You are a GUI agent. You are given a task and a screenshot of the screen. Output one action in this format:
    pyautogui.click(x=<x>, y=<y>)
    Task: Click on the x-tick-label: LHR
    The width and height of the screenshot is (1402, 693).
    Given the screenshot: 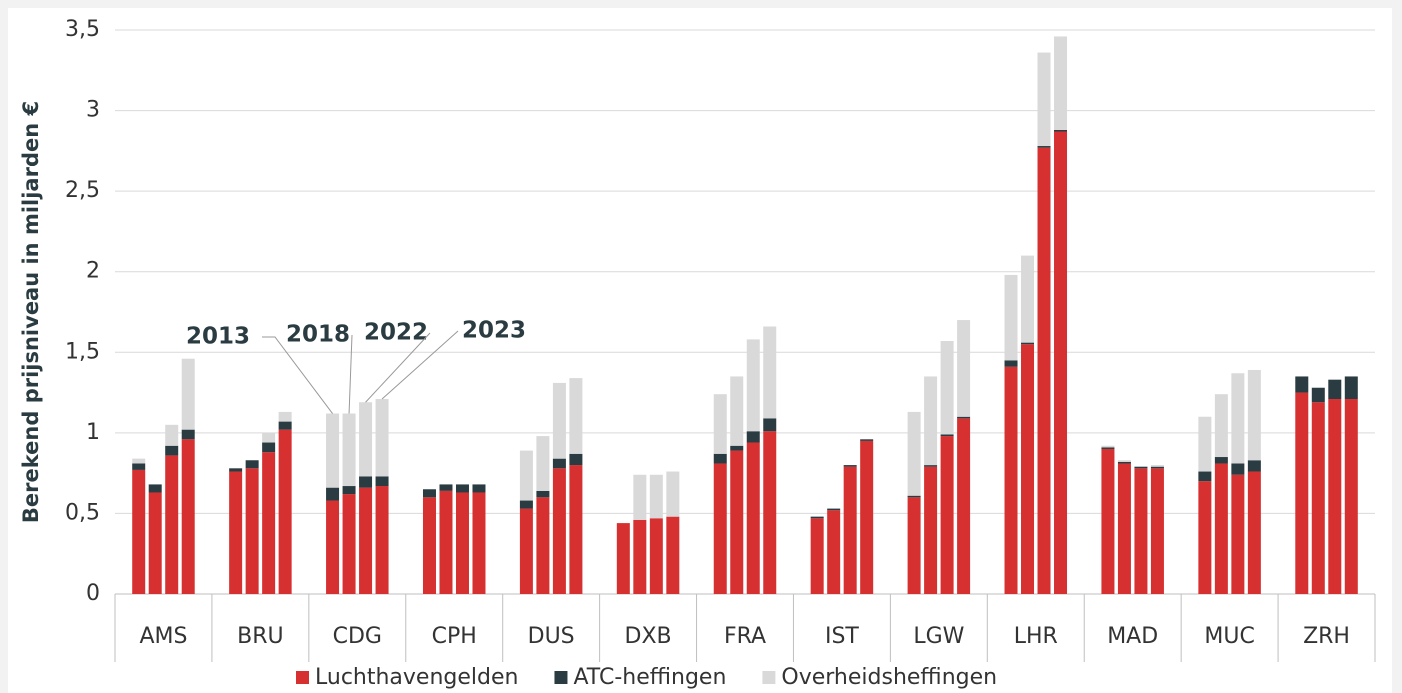 What is the action you would take?
    pyautogui.click(x=1036, y=636)
    